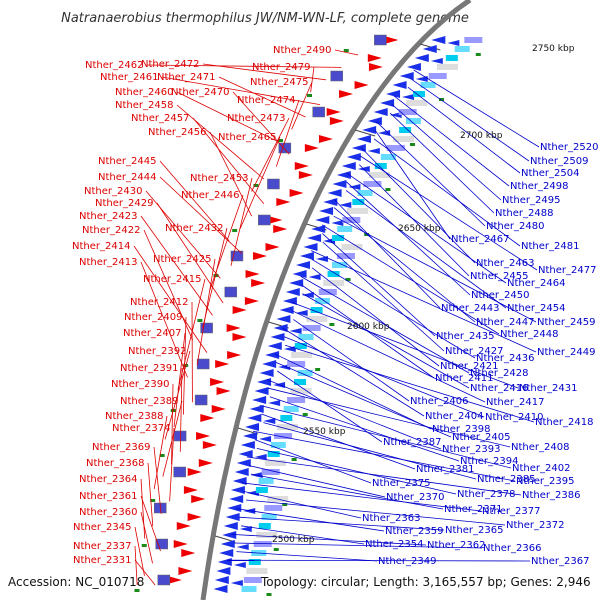  I want to click on gene-label-nther-2404: Nther_2404, so click(454, 416).